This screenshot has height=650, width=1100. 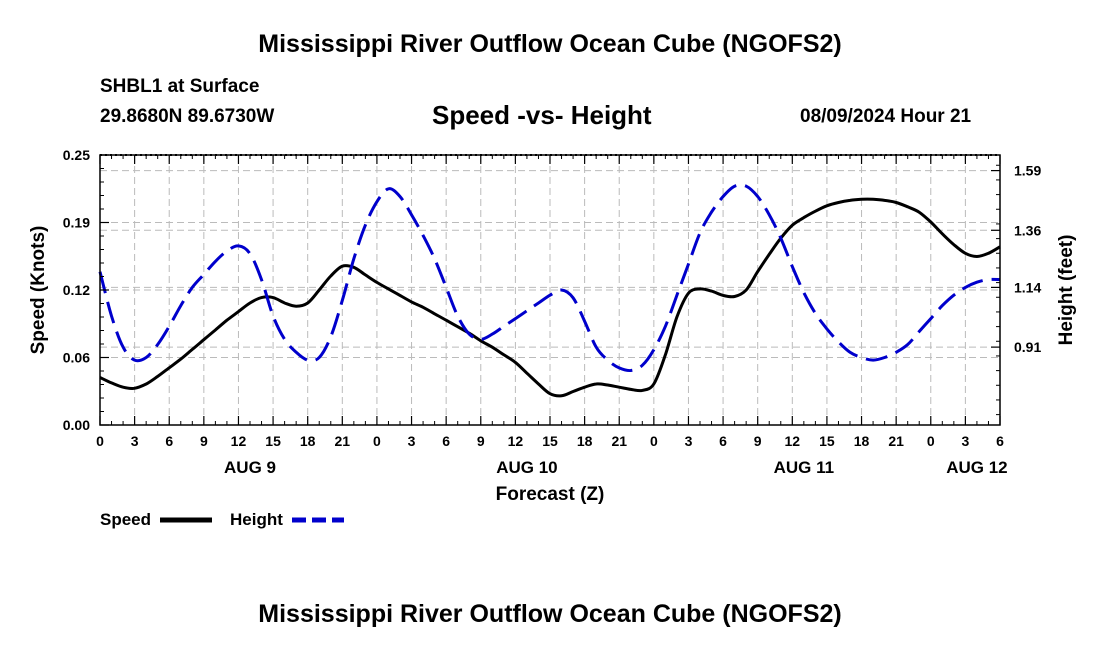 I want to click on y-tick-label-left: 0.06, so click(x=76, y=358).